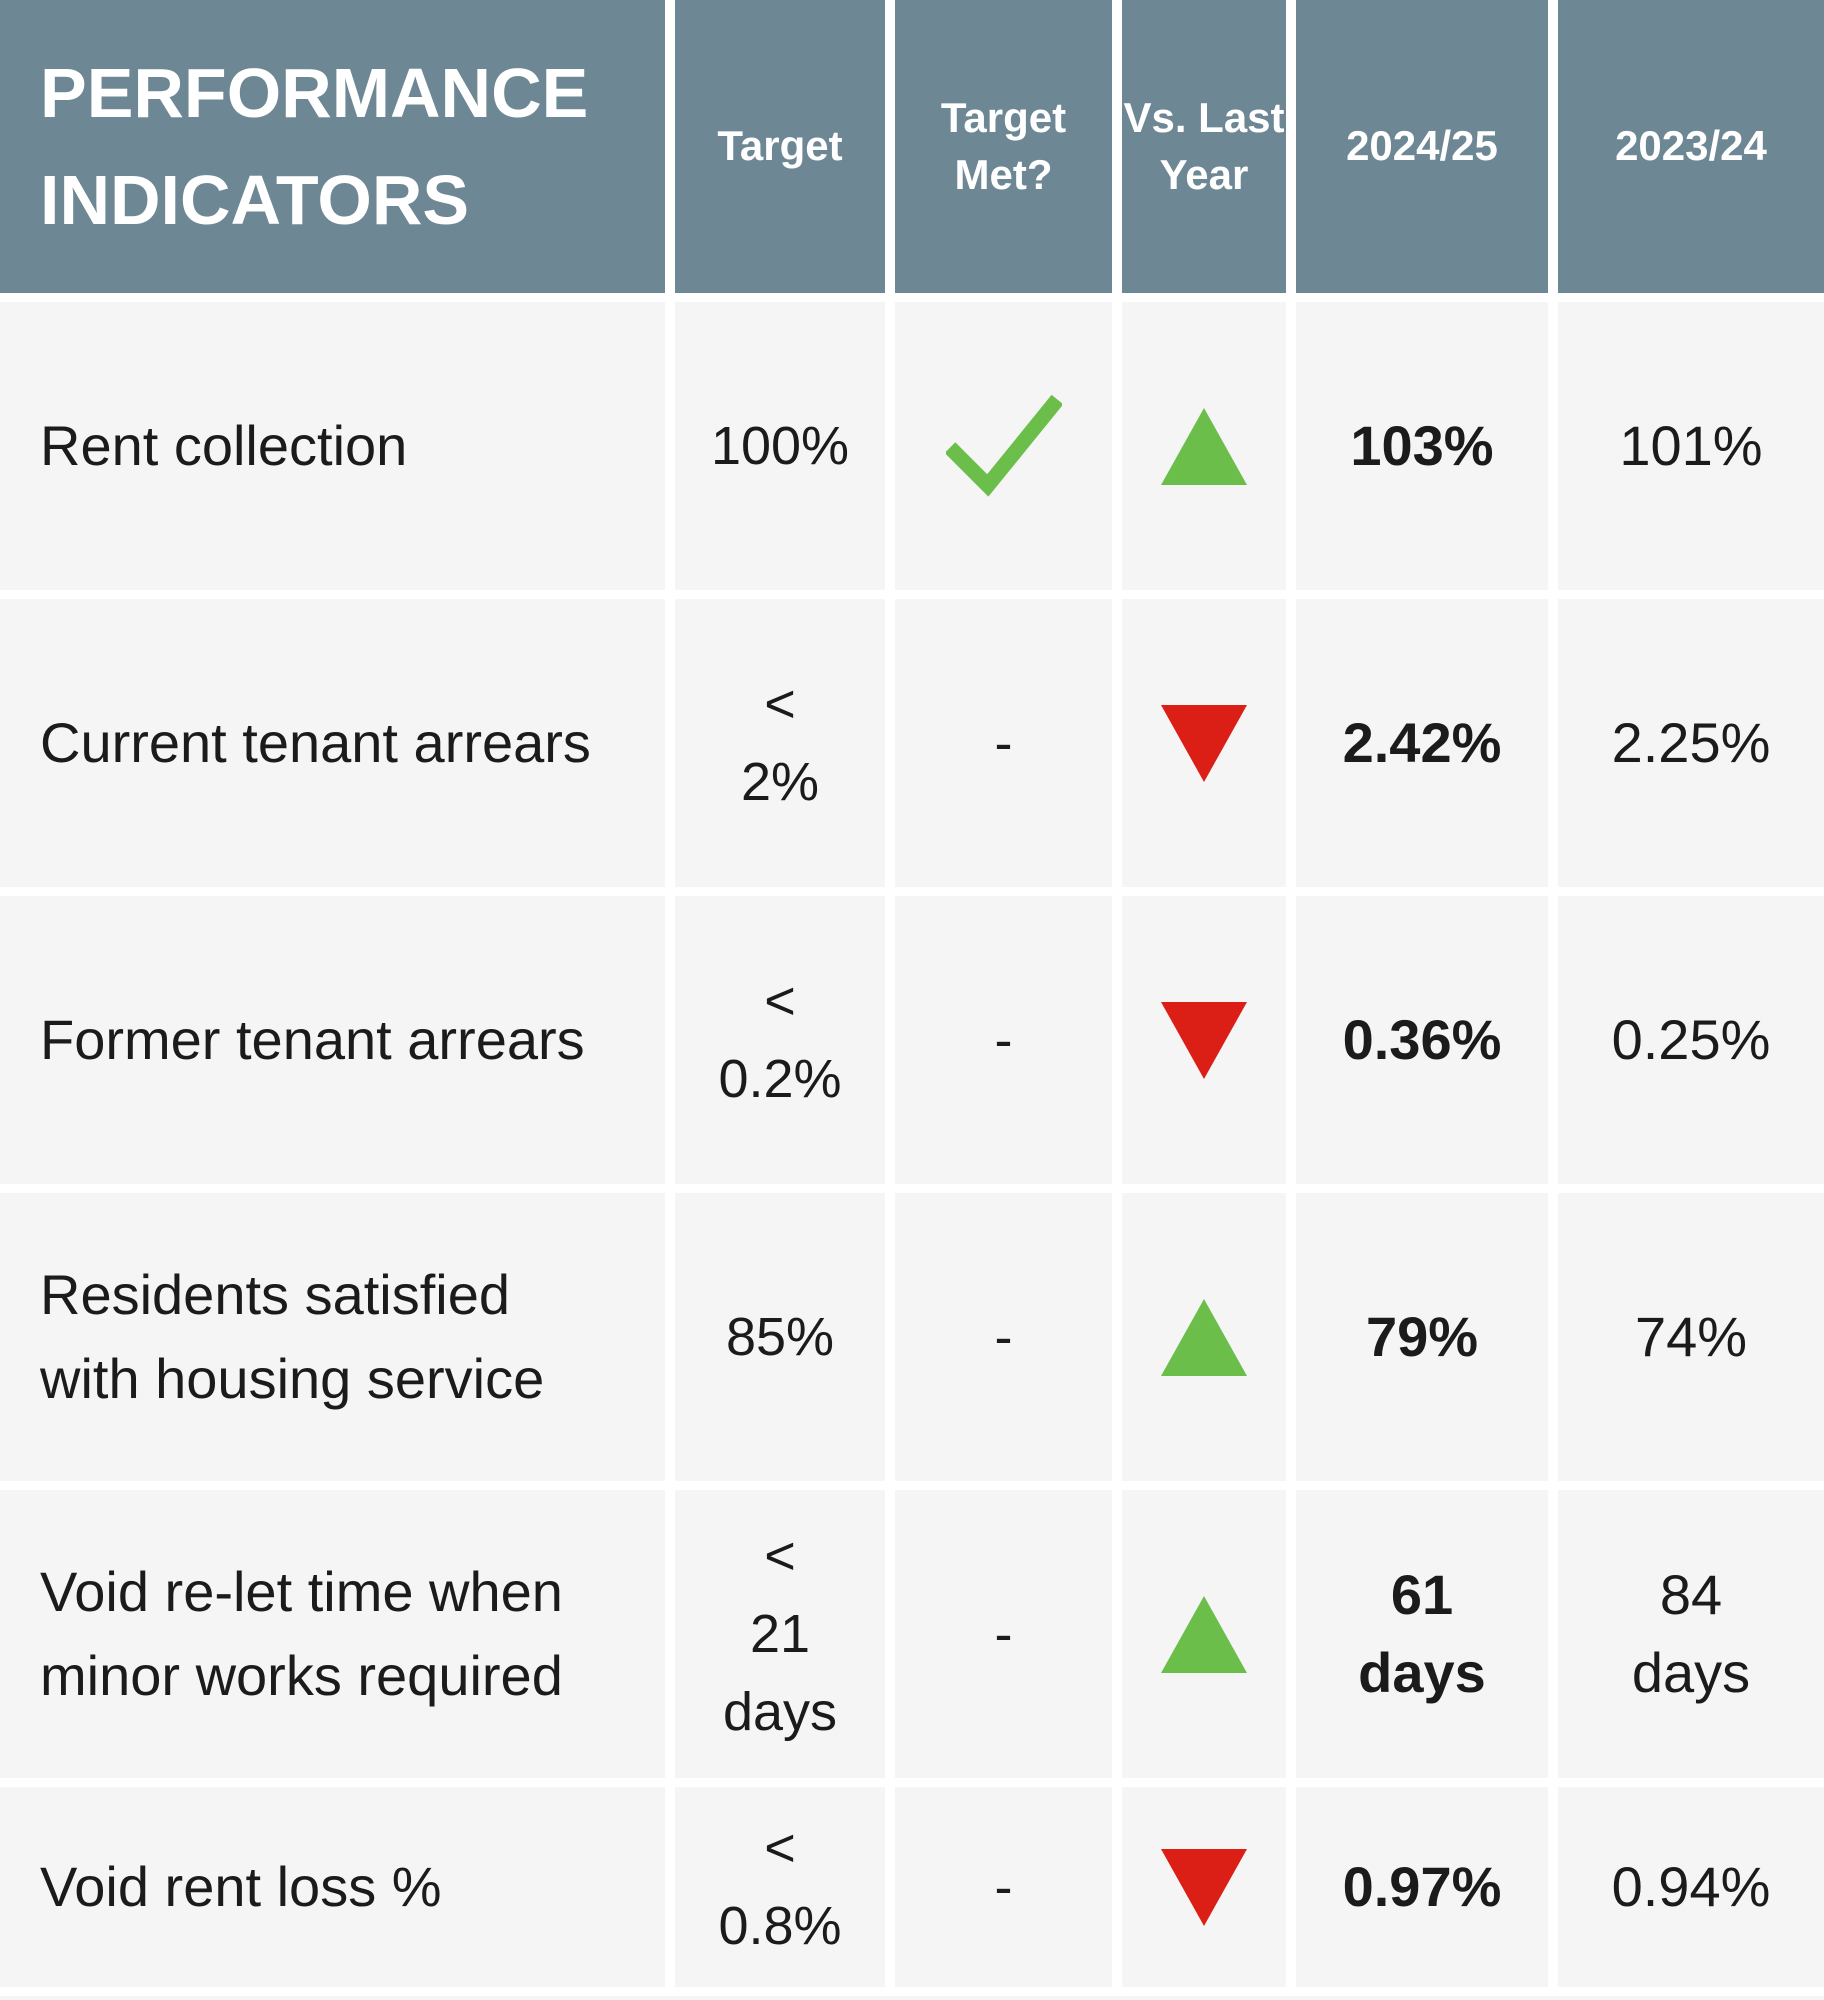 Image resolution: width=1824 pixels, height=2000 pixels. Describe the element at coordinates (780, 446) in the screenshot. I see `target-value: 100%` at that location.